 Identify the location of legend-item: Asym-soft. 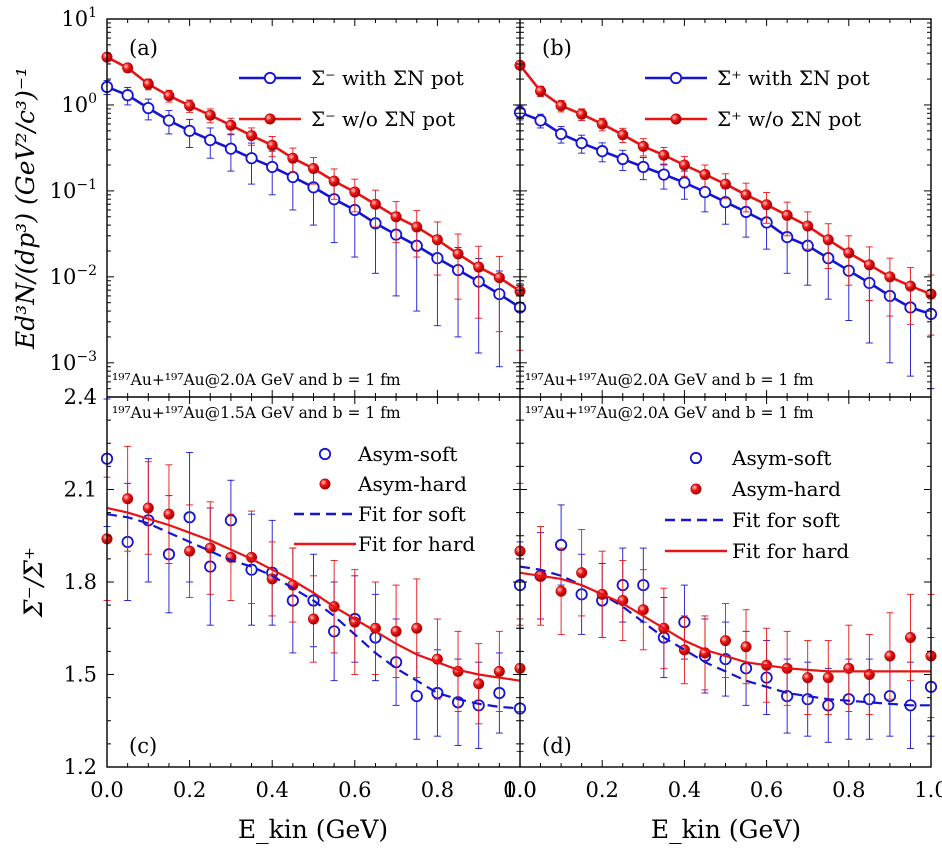
(760, 458).